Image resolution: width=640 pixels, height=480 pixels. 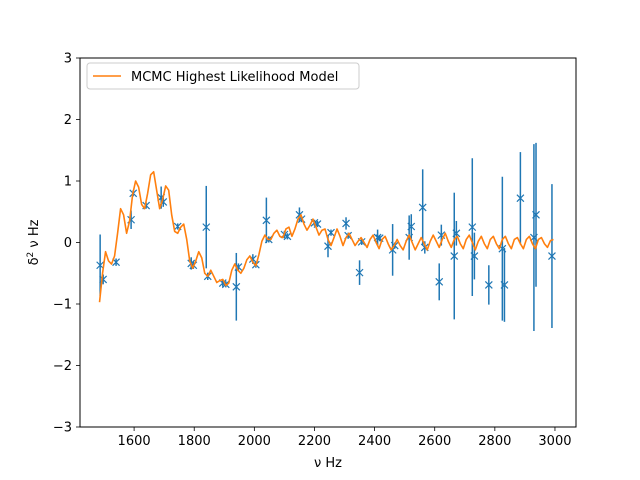 I want to click on marker-8-b, so click(x=177, y=226).